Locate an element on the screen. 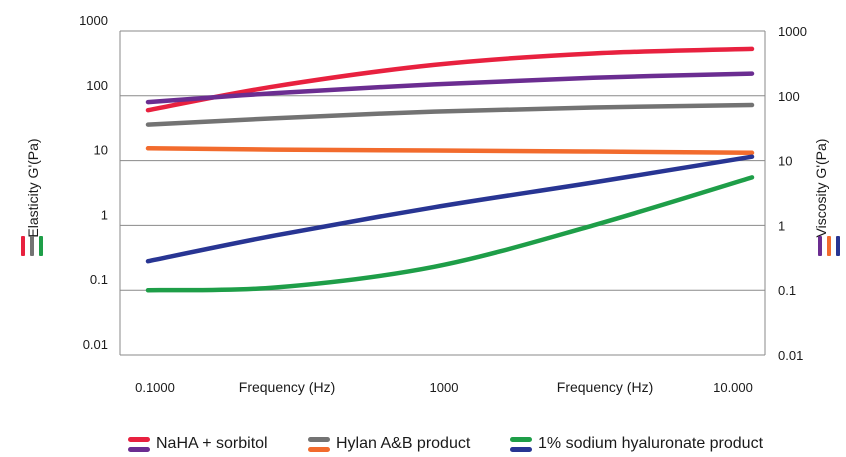 The width and height of the screenshot is (846, 457). right-axis-color-markers is located at coordinates (829, 246).